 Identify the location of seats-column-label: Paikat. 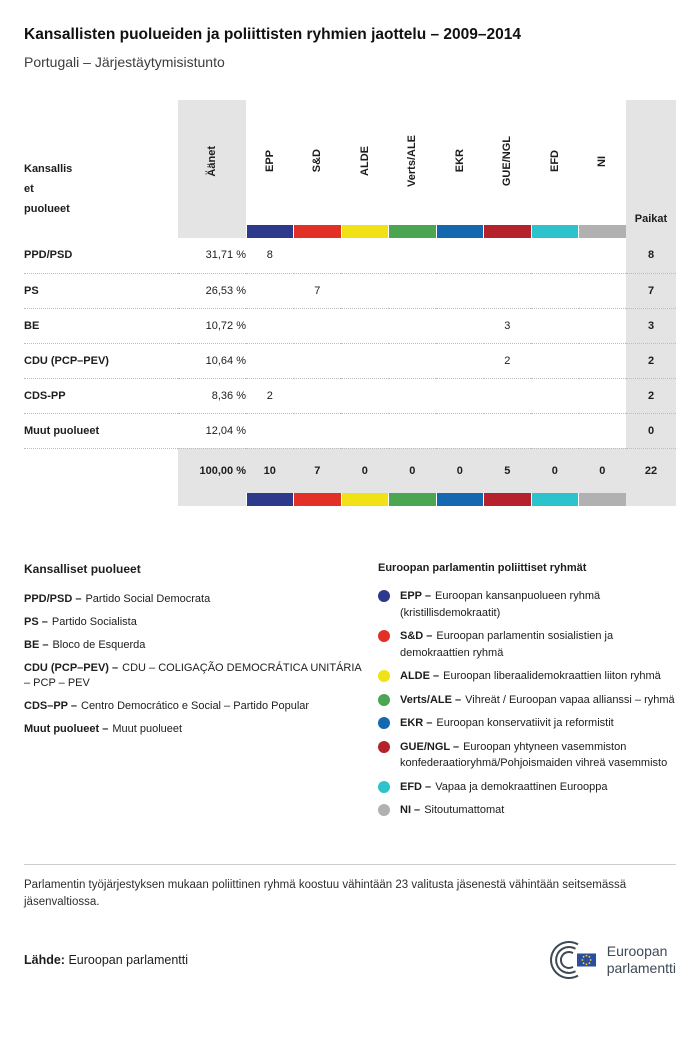
(651, 219).